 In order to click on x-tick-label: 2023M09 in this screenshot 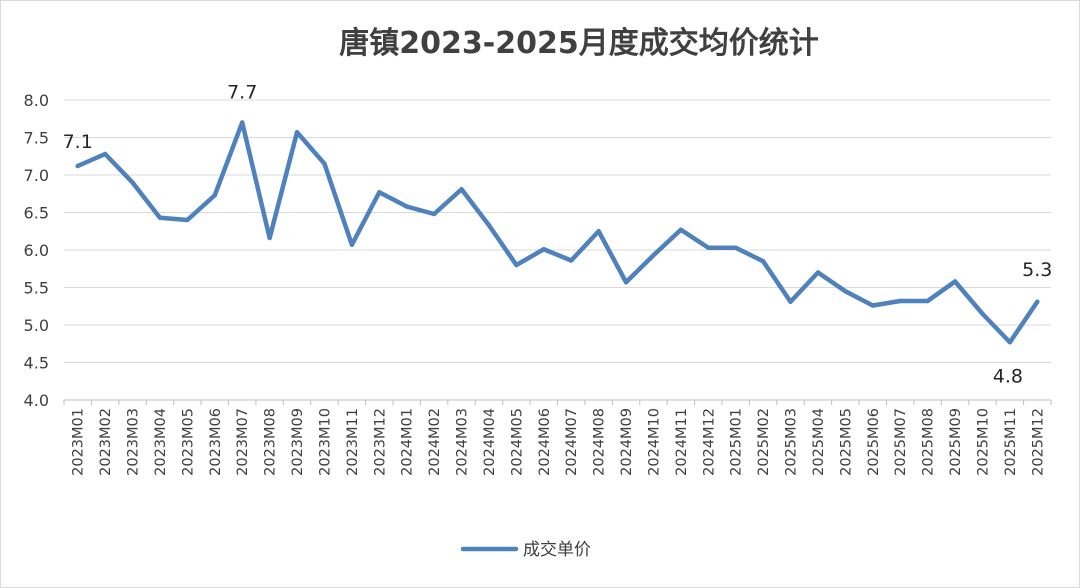, I will do `click(298, 442)`.